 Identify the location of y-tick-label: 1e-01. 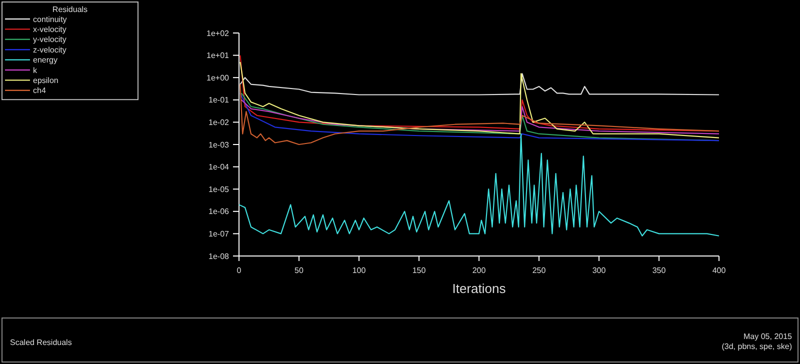
(219, 100).